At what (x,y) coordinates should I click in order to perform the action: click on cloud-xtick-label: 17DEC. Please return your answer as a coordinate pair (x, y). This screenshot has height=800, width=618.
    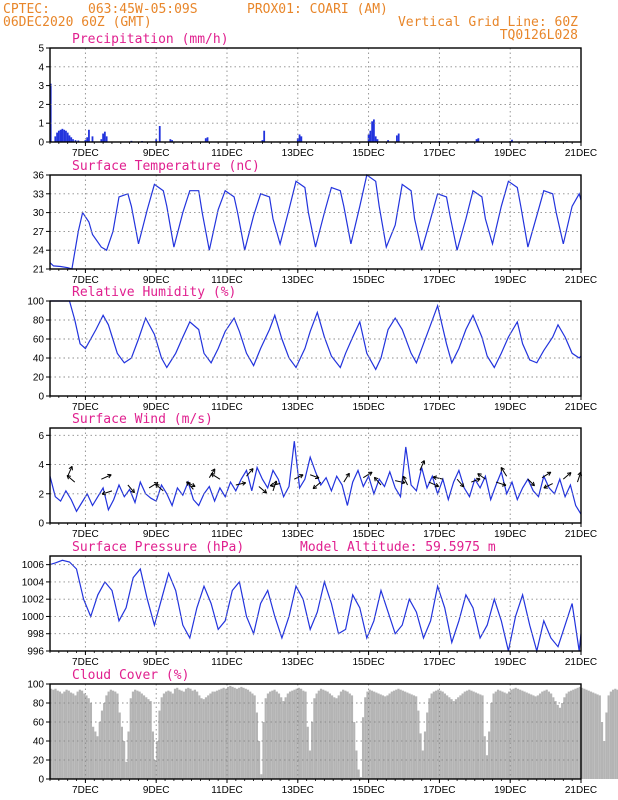
    Looking at the image, I should click on (439, 790).